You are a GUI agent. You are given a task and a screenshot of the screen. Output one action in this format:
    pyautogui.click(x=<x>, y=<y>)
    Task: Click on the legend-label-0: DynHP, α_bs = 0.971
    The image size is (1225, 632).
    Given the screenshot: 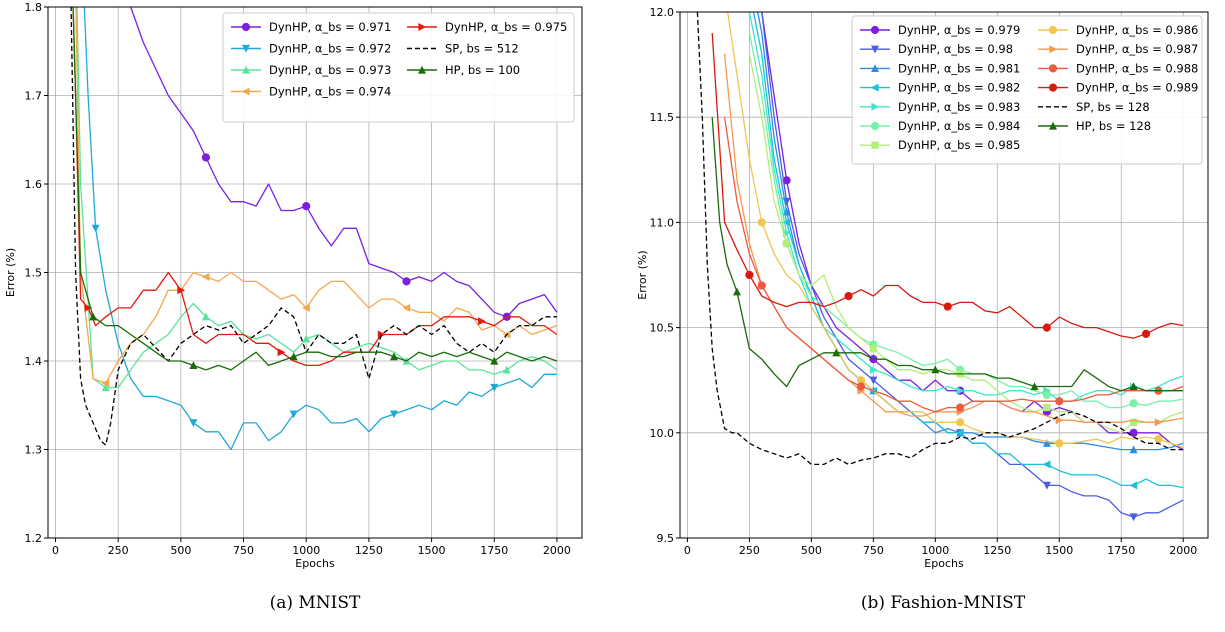 What is the action you would take?
    pyautogui.click(x=330, y=27)
    